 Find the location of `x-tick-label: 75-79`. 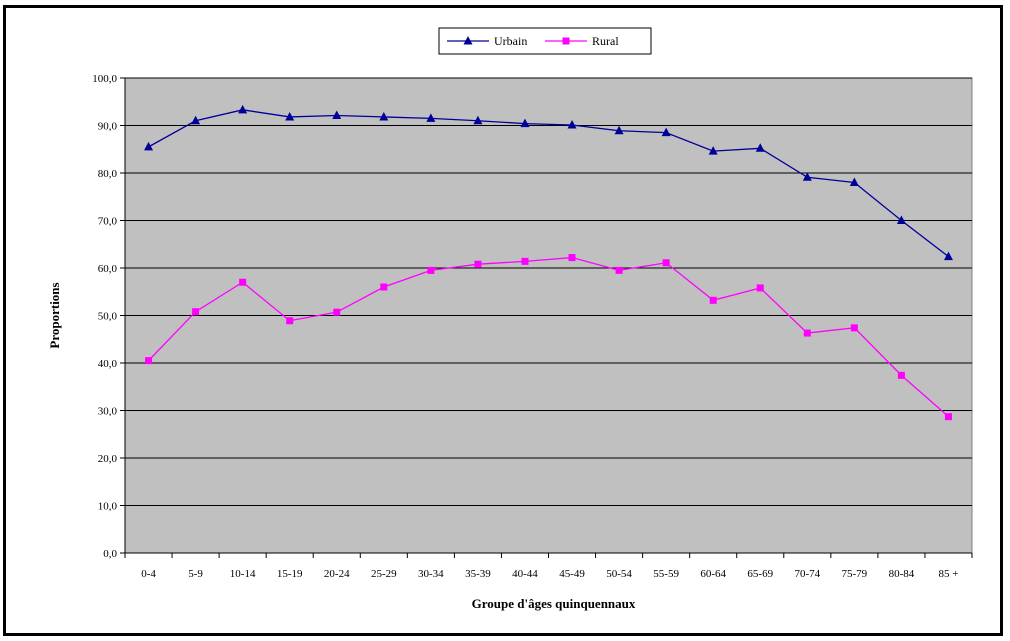

x-tick-label: 75-79 is located at coordinates (855, 574).